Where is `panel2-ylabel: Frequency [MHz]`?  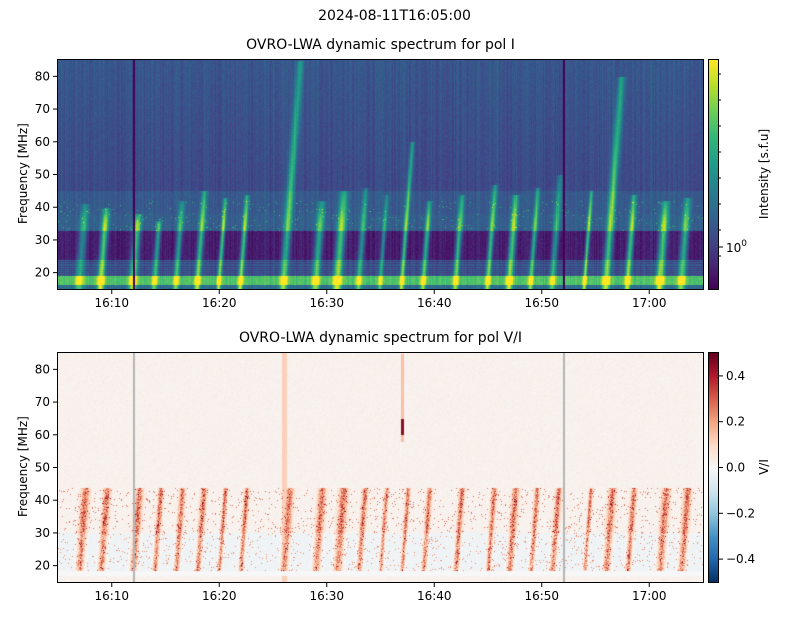
panel2-ylabel: Frequency [MHz] is located at coordinates (23, 466).